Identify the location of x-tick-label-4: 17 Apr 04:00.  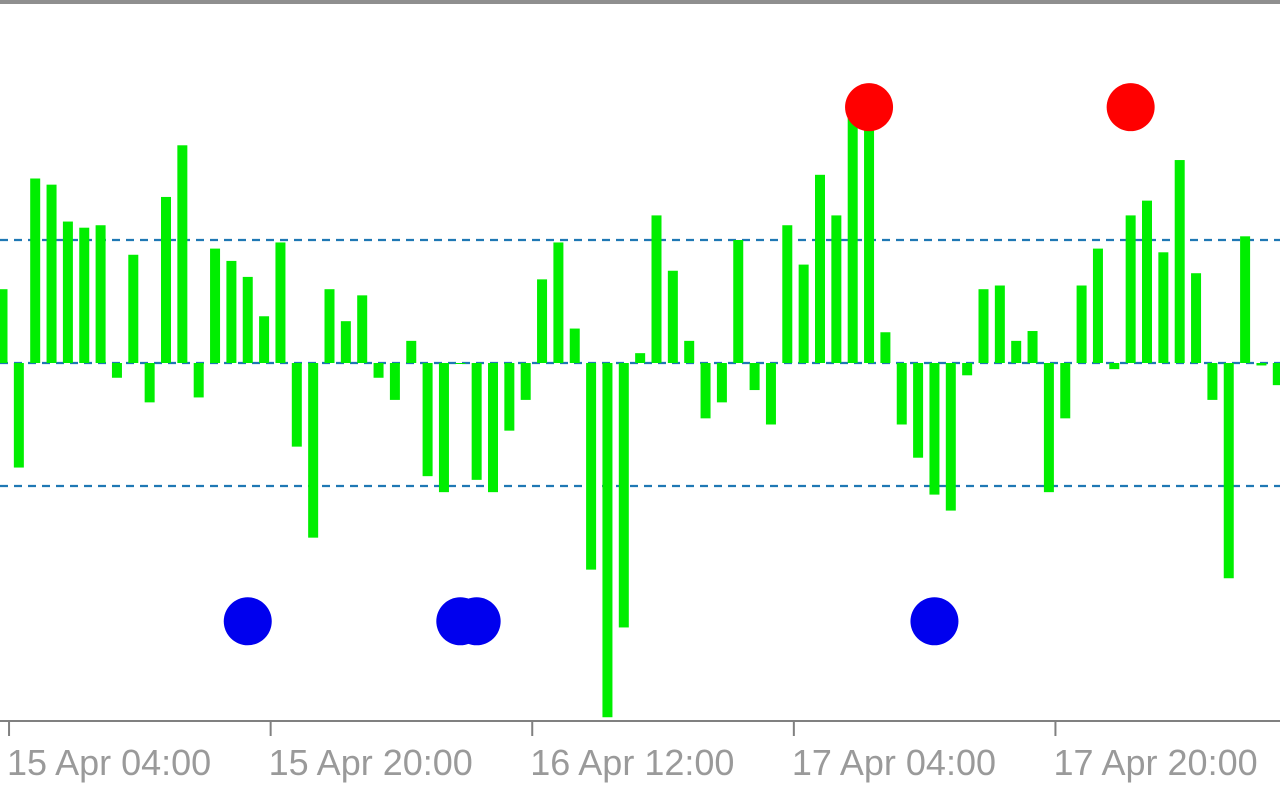
(894, 762).